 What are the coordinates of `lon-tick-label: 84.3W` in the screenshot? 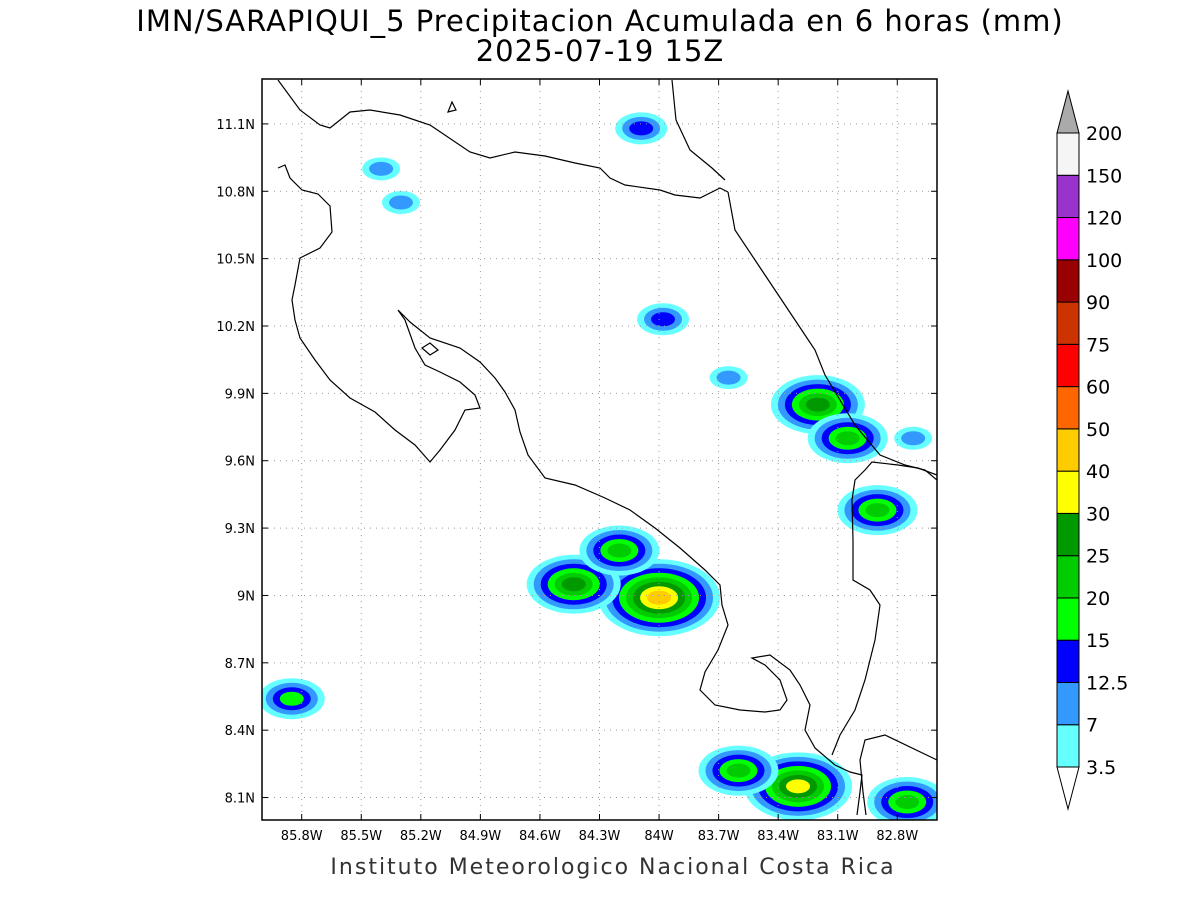 It's located at (600, 836).